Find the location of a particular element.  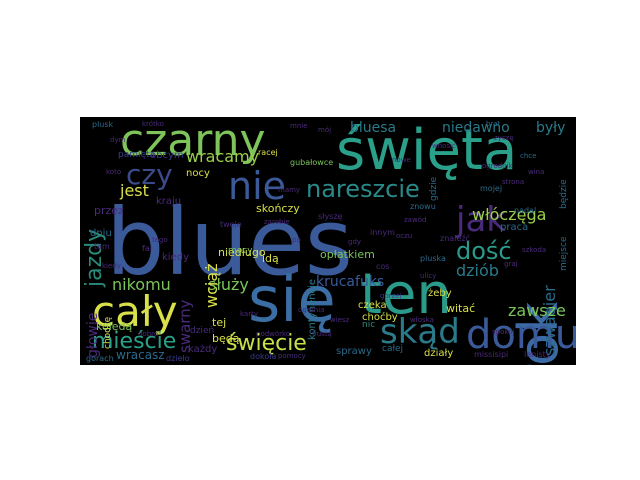

word: wracasz is located at coordinates (140, 355).